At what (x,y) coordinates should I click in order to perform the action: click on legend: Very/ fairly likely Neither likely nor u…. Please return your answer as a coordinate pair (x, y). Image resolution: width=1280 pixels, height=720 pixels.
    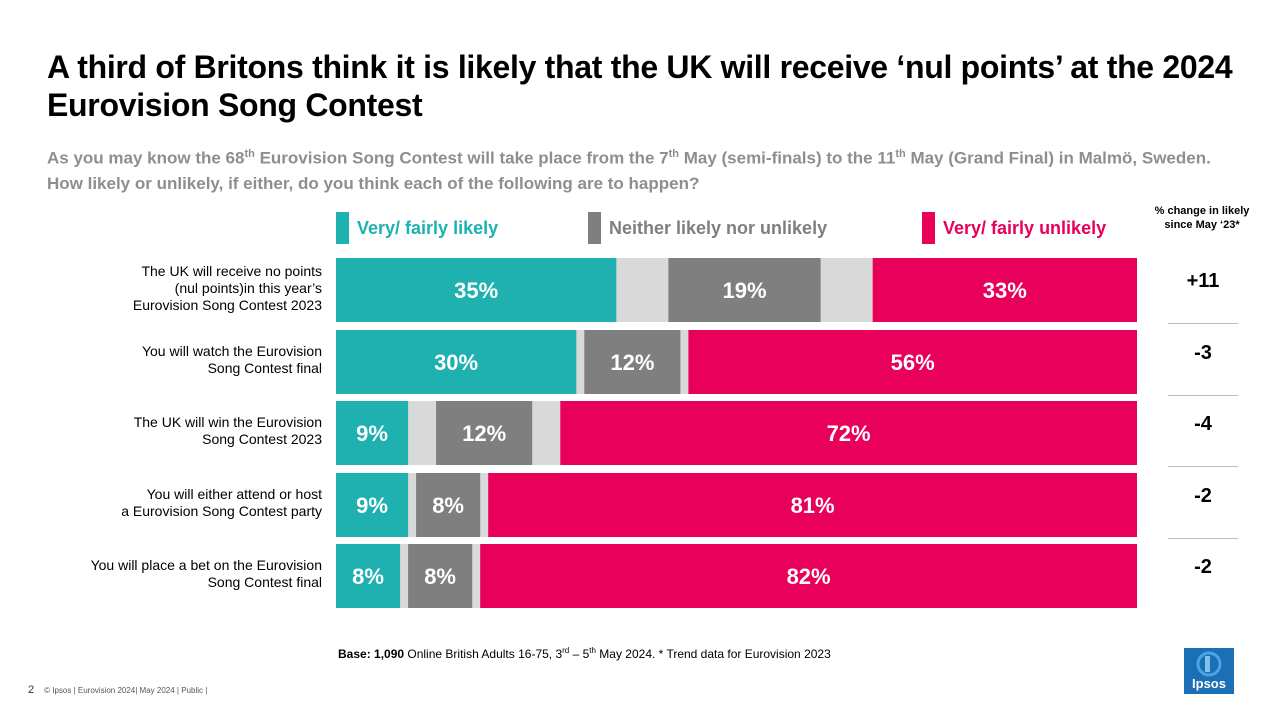
    Looking at the image, I should click on (570, 228).